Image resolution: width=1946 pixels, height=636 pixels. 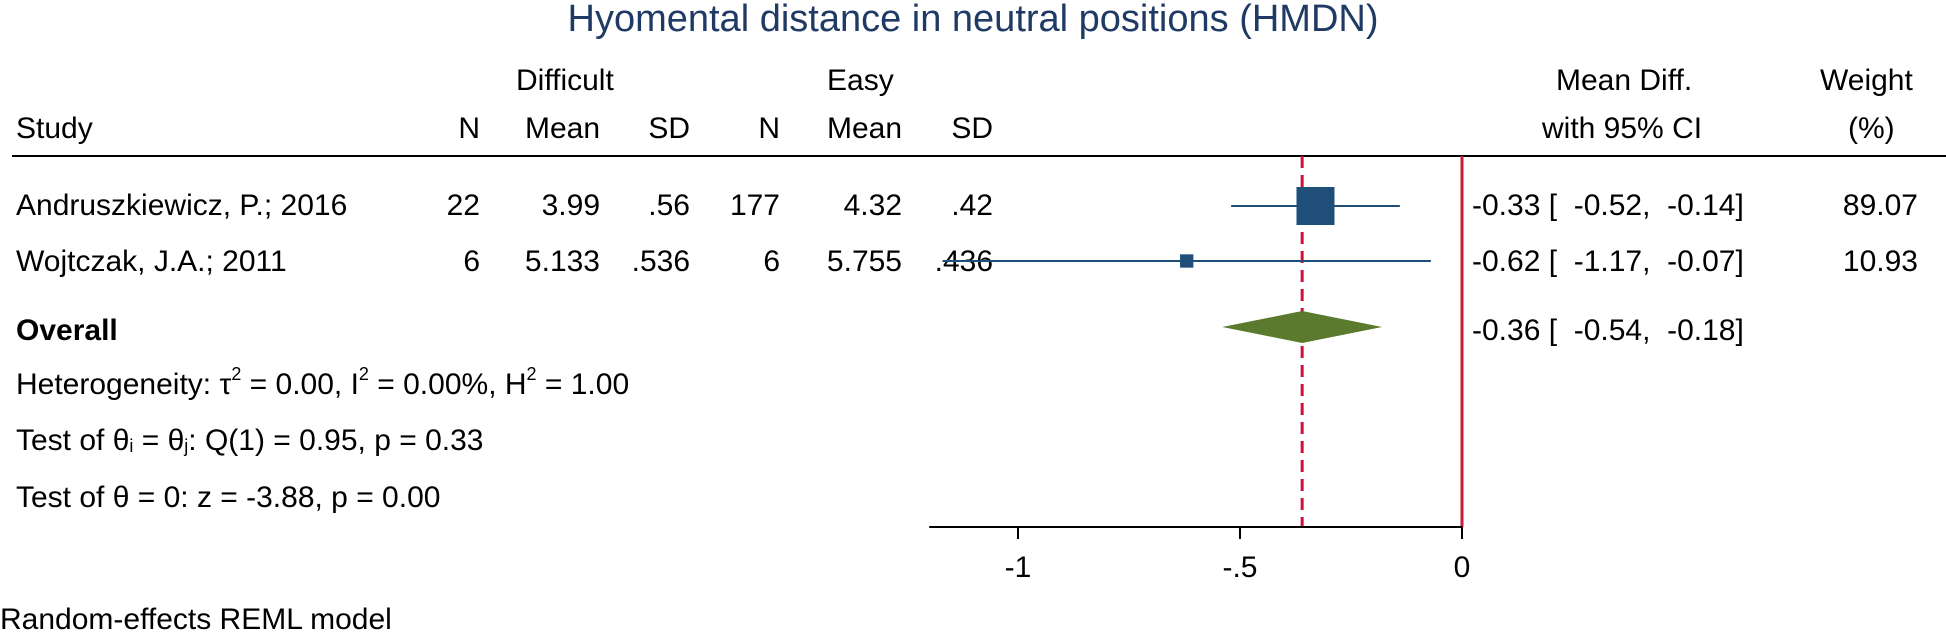 I want to click on study-mean-difficult: 3.99, so click(x=570, y=205).